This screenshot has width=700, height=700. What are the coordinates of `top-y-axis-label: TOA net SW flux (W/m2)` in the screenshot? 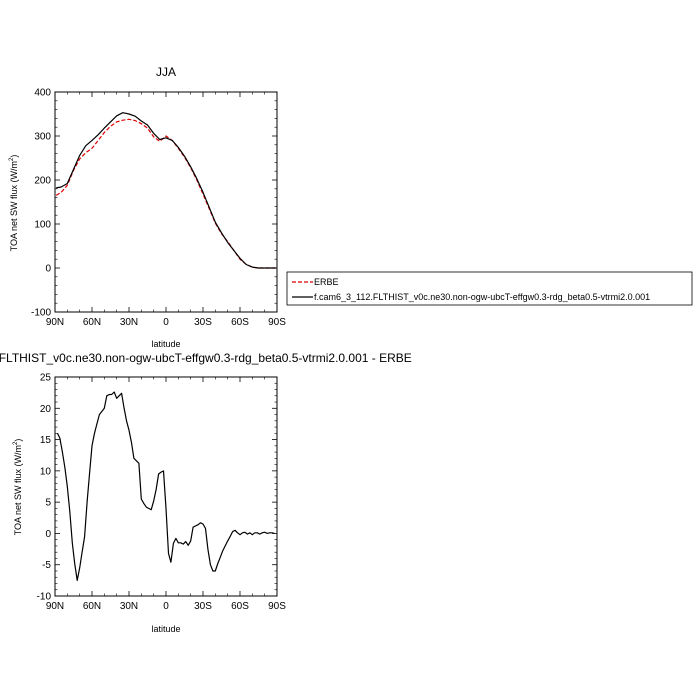 It's located at (14, 203).